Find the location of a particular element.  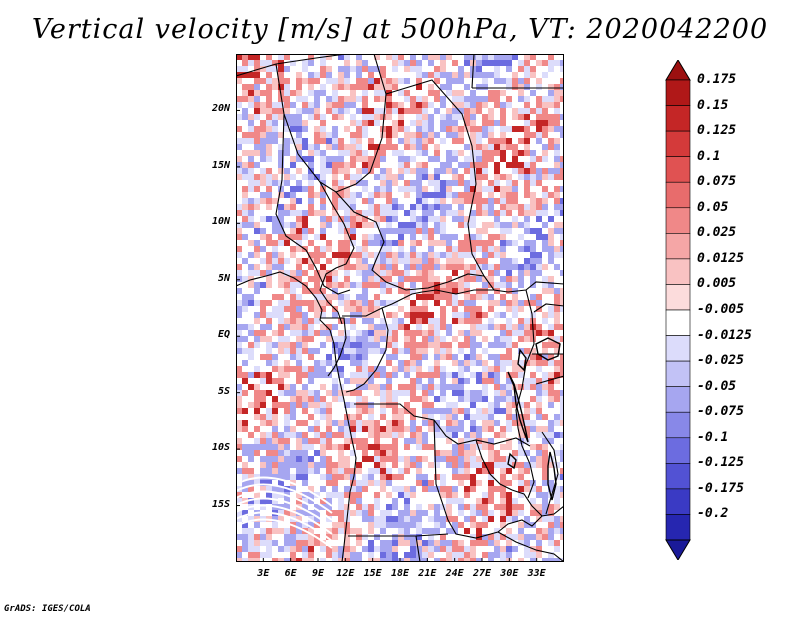

lat-tick-label: 15S is located at coordinates (220, 504).